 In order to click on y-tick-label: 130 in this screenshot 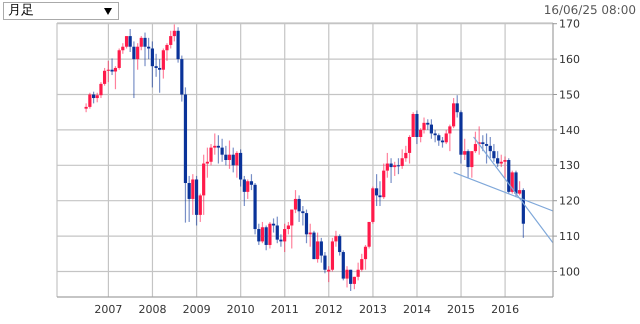, I will do `click(569, 165)`.